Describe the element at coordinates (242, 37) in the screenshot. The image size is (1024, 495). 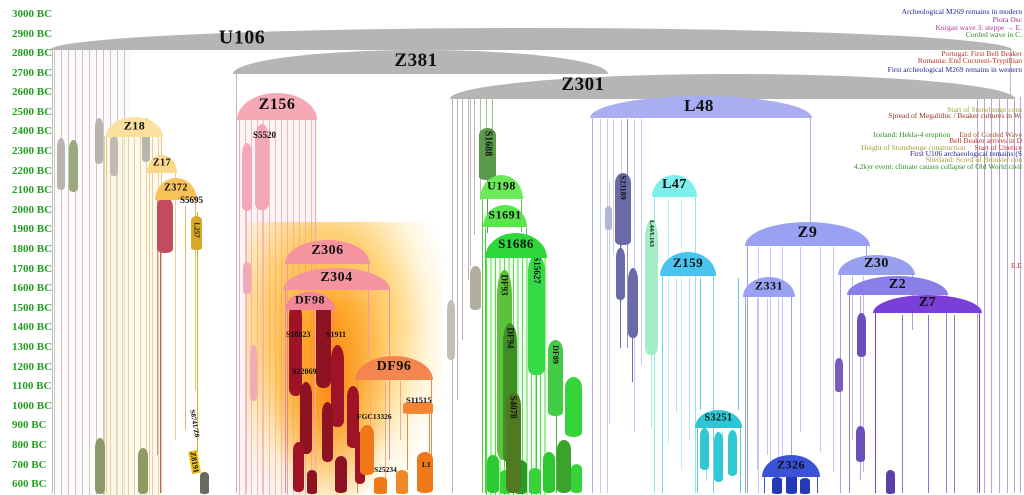
I see `clade-arc-label: U106` at that location.